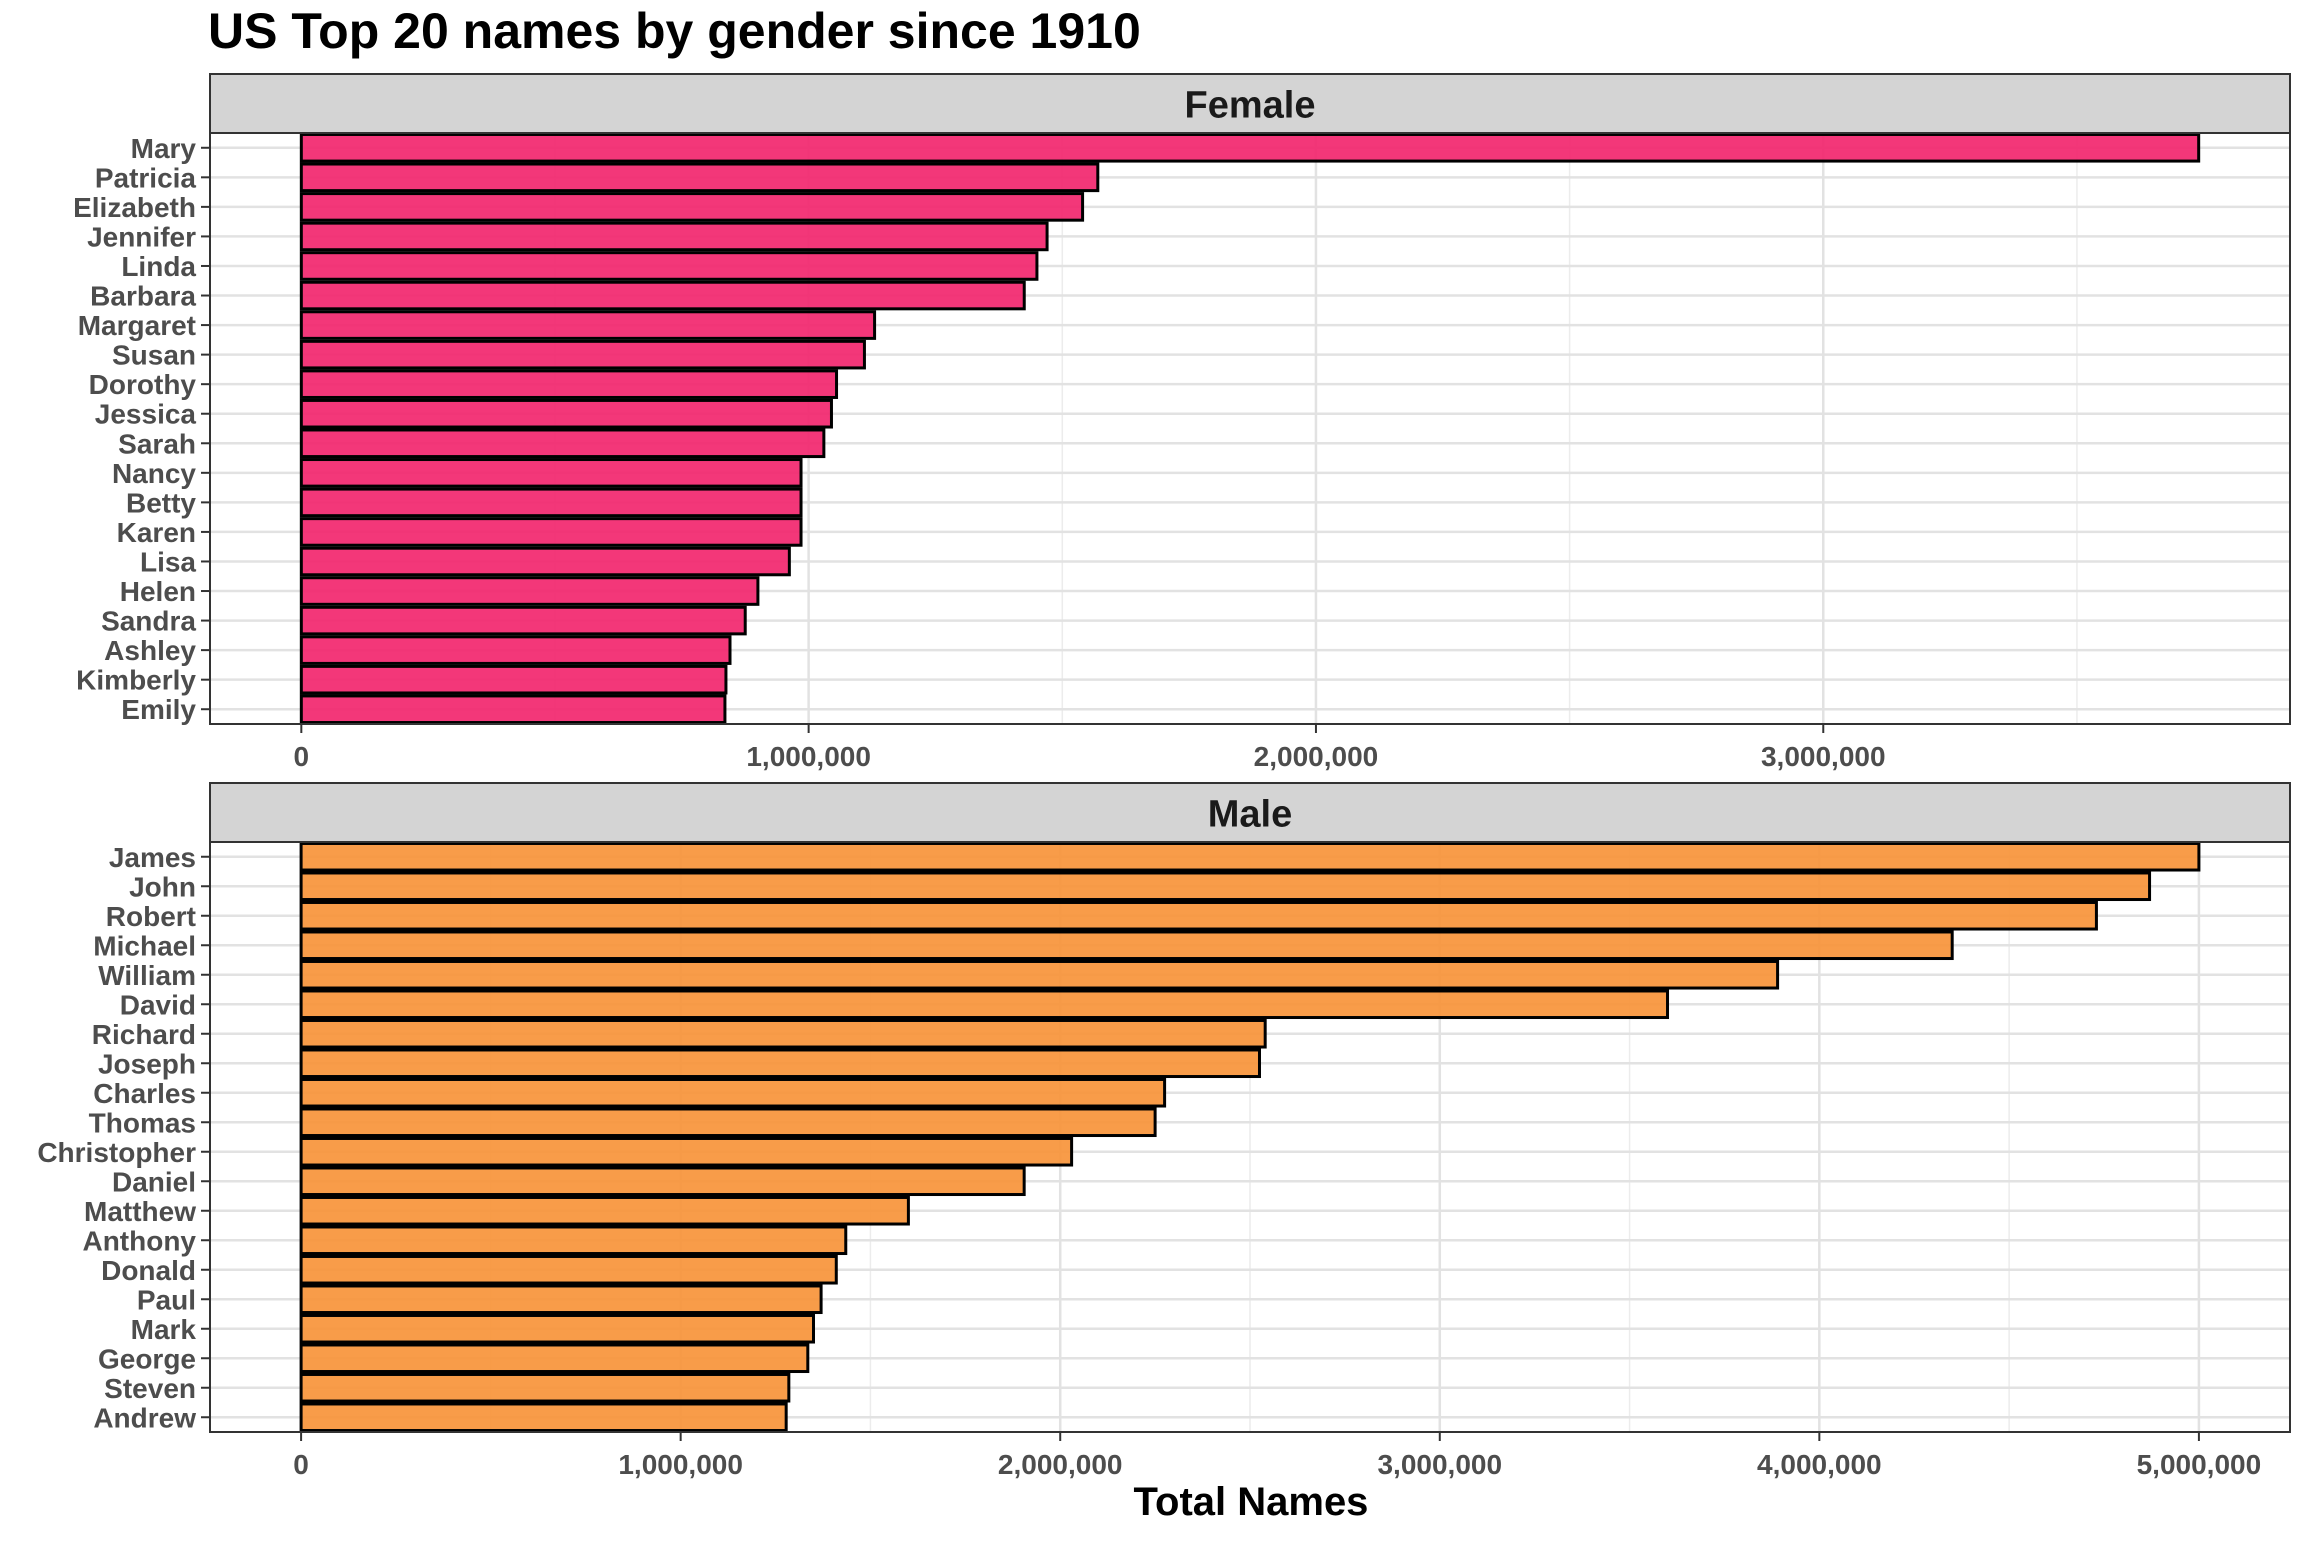  I want to click on y-tick-label: Mark, so click(164, 1329).